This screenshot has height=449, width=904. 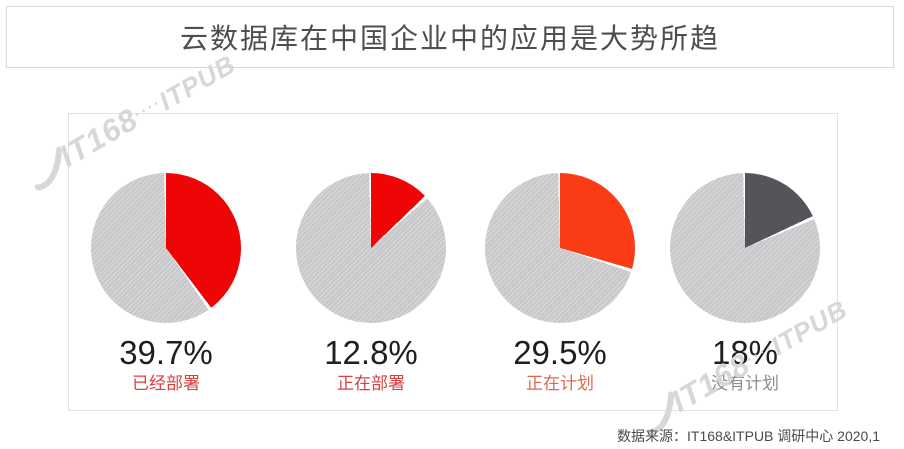 What do you see at coordinates (560, 383) in the screenshot?
I see `pie-category-label: 正在计划` at bounding box center [560, 383].